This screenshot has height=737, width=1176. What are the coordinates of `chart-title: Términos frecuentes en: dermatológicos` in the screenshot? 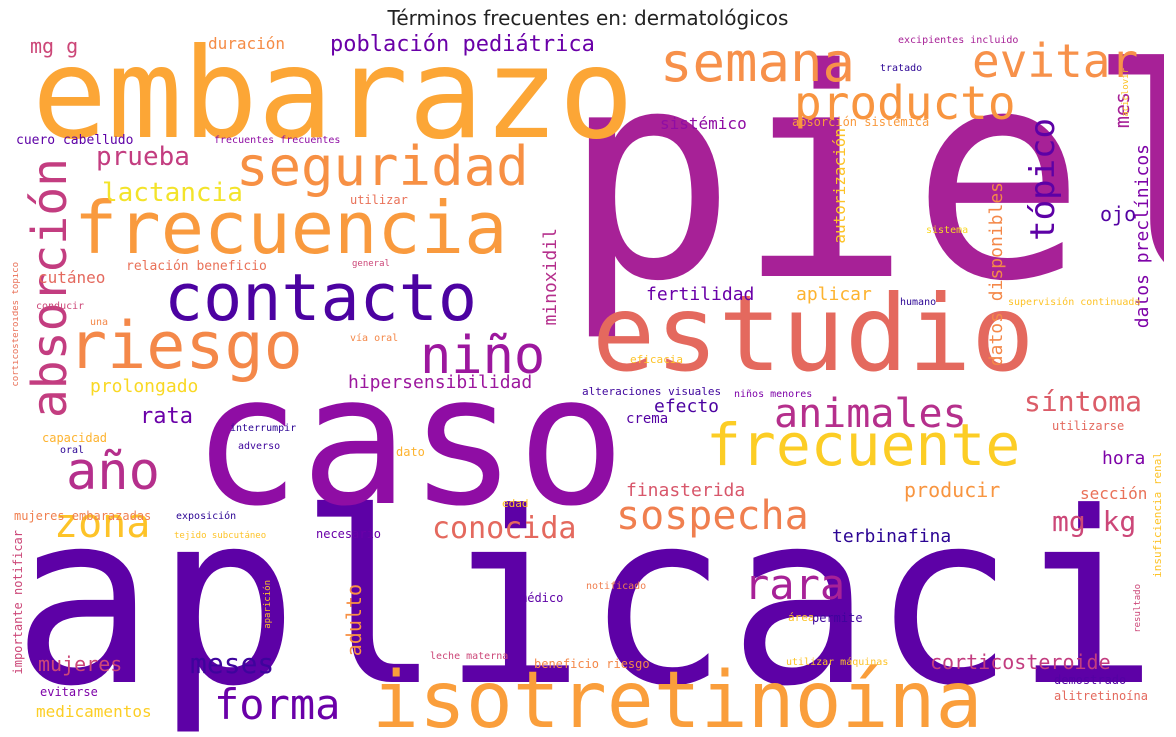 It's located at (588, 18).